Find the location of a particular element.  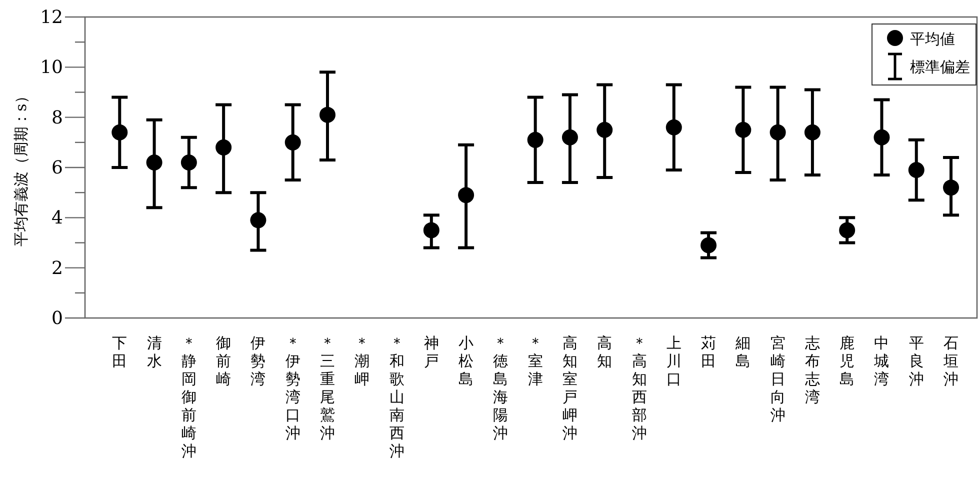

x-tick-label: 宮崎日向沖 is located at coordinates (778, 379).